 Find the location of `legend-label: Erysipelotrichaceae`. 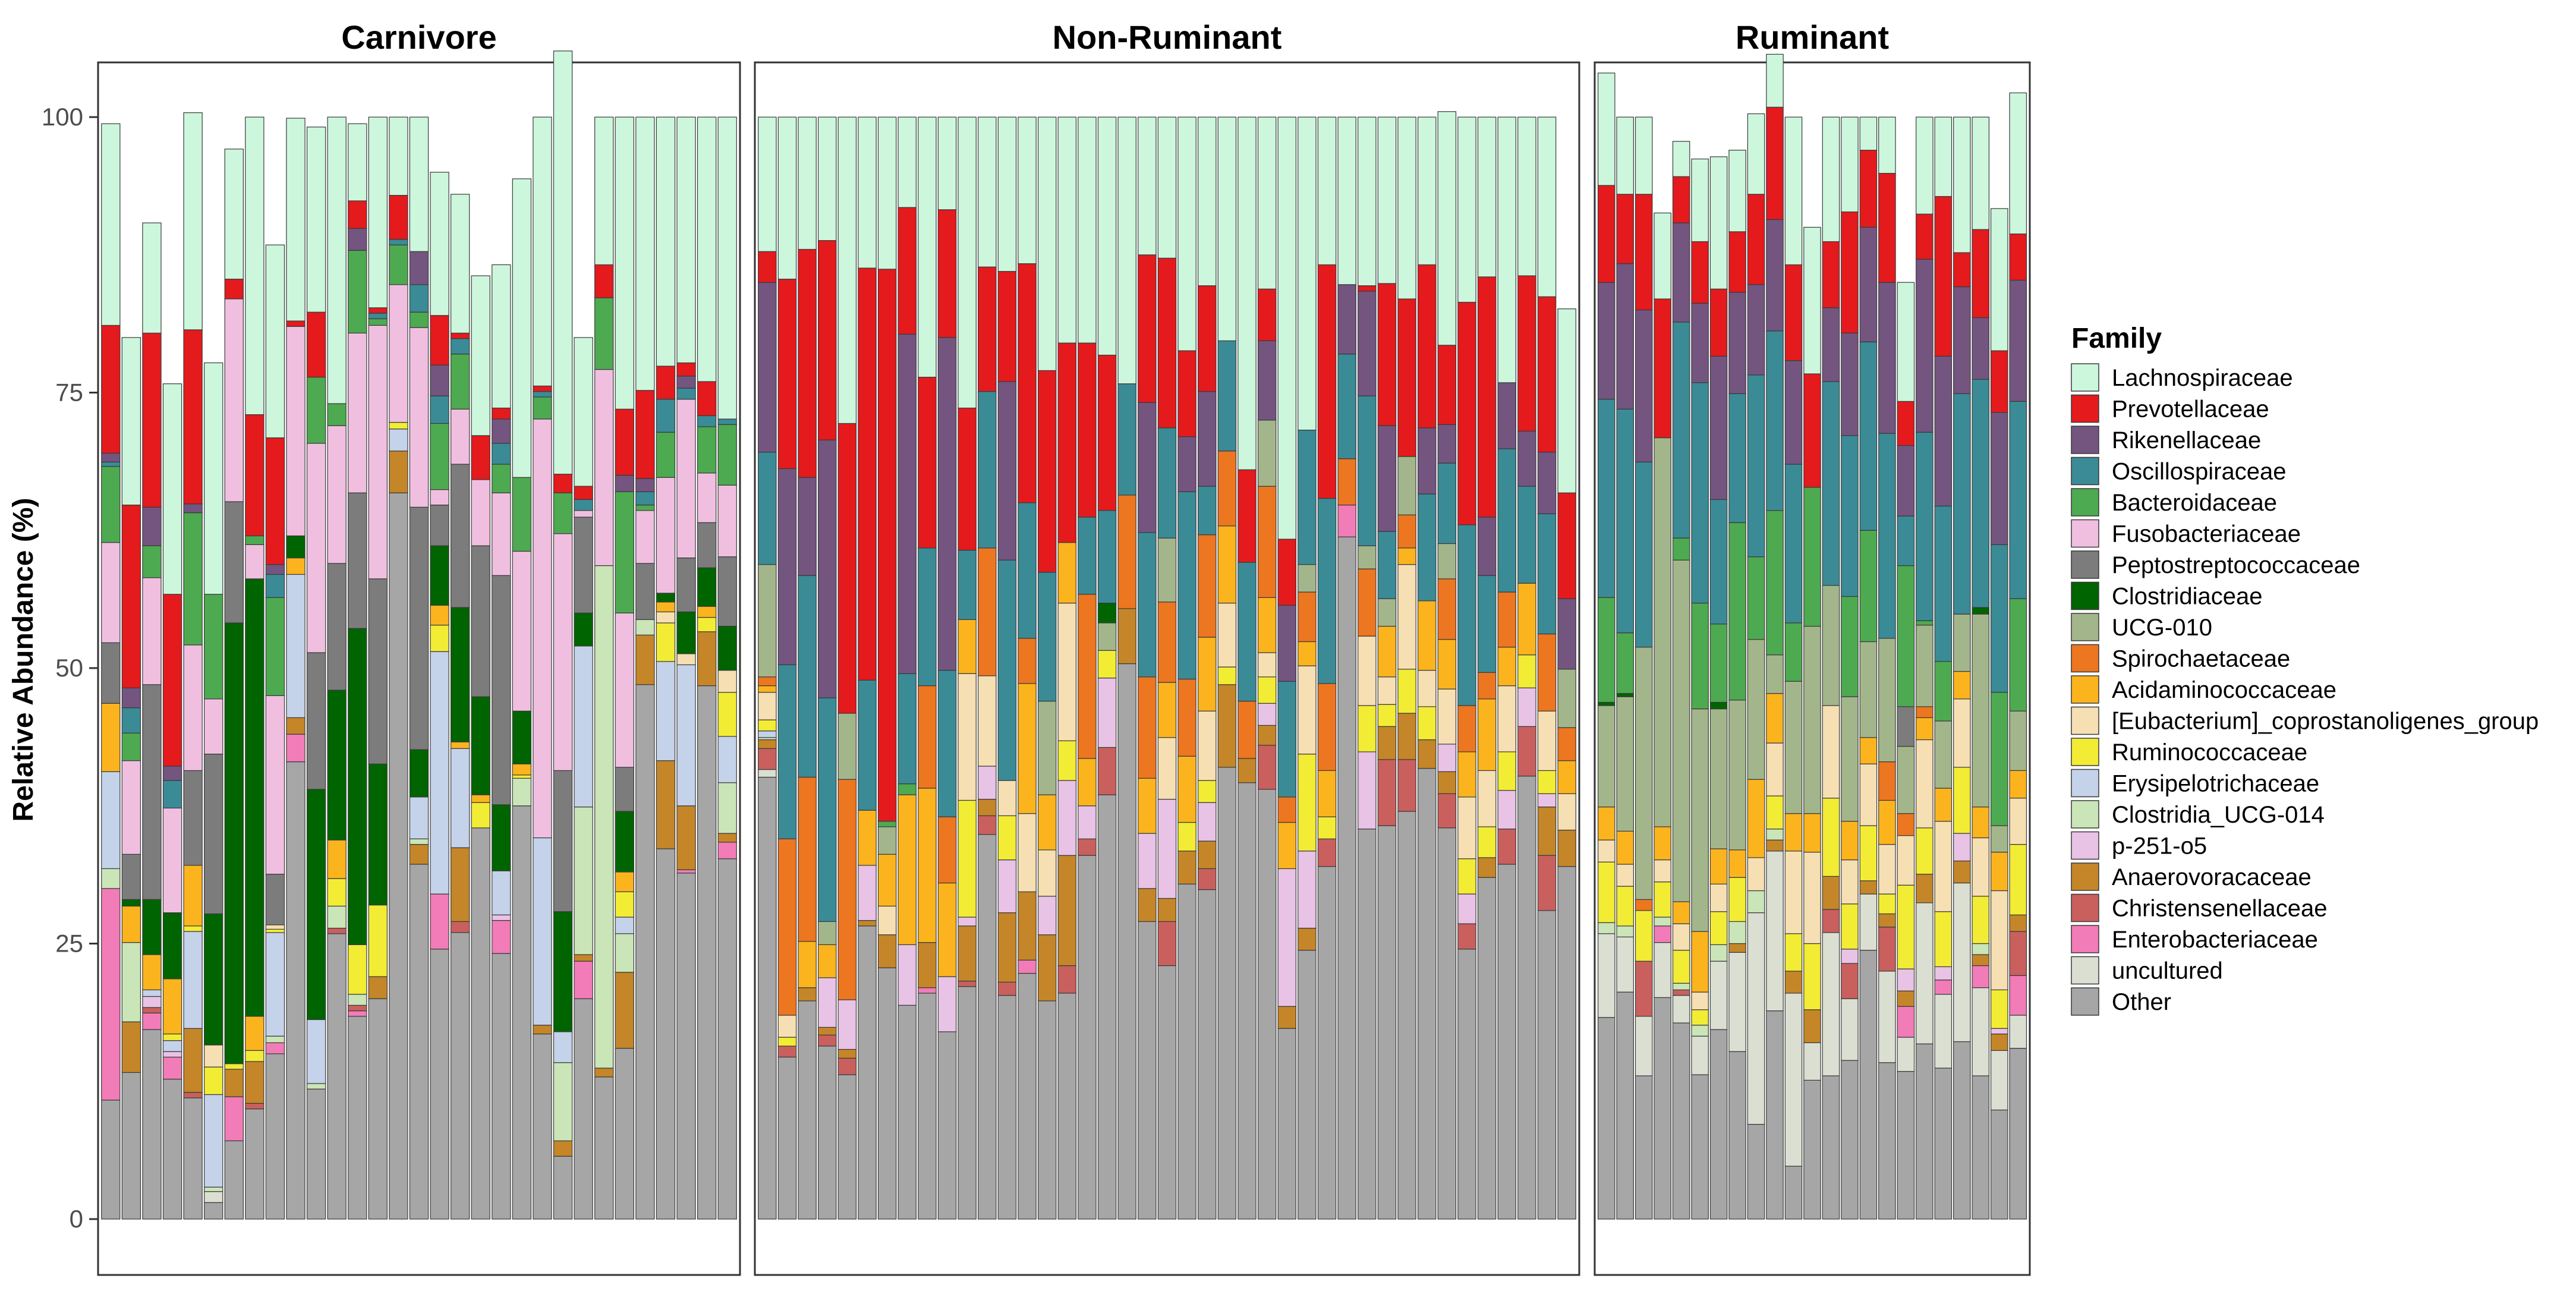

legend-label: Erysipelotrichaceae is located at coordinates (2215, 784).